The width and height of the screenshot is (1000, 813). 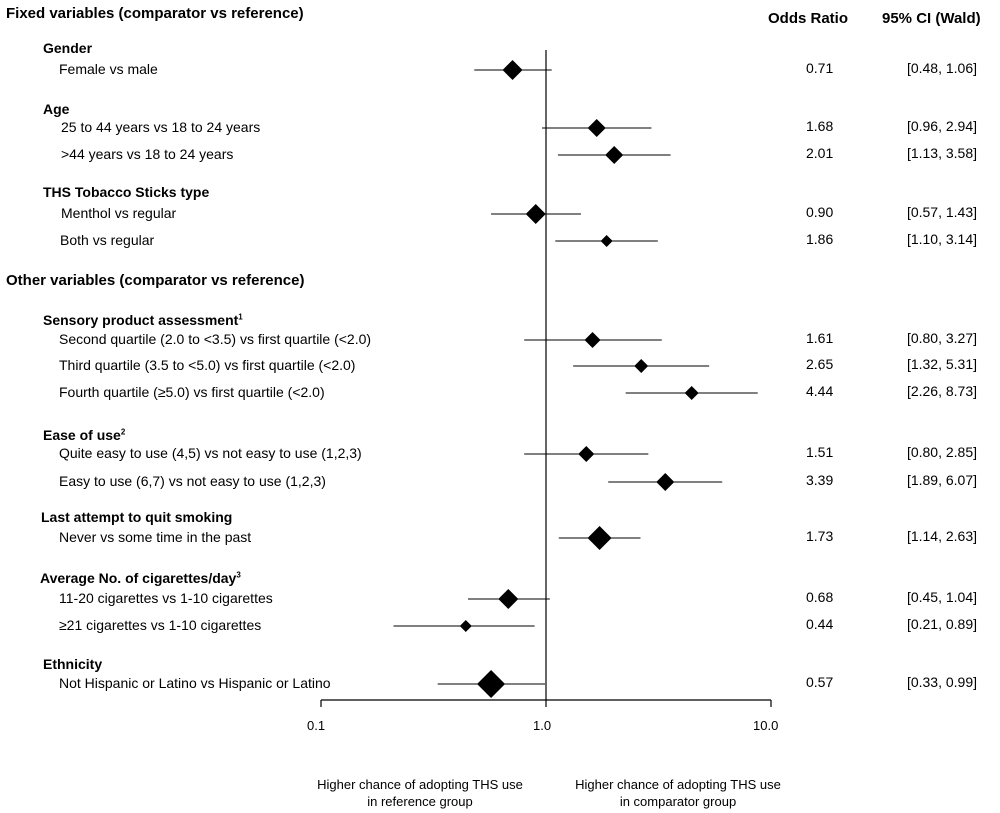 What do you see at coordinates (820, 682) in the screenshot?
I see `odds-ratio-value: 0.57` at bounding box center [820, 682].